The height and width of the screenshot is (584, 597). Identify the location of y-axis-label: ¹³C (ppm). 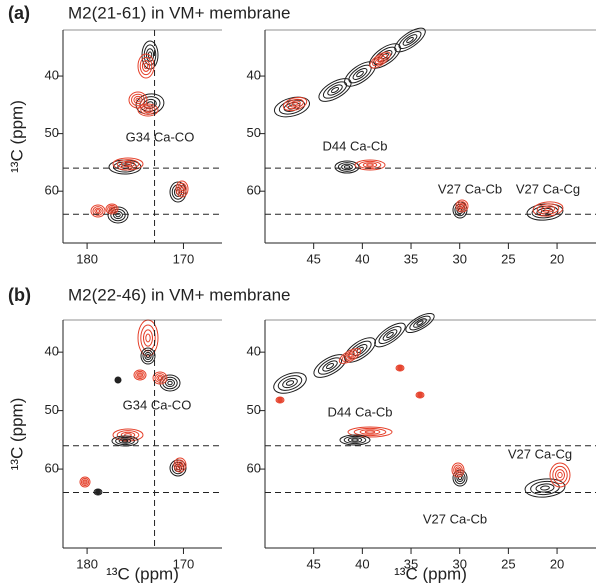
(16, 434).